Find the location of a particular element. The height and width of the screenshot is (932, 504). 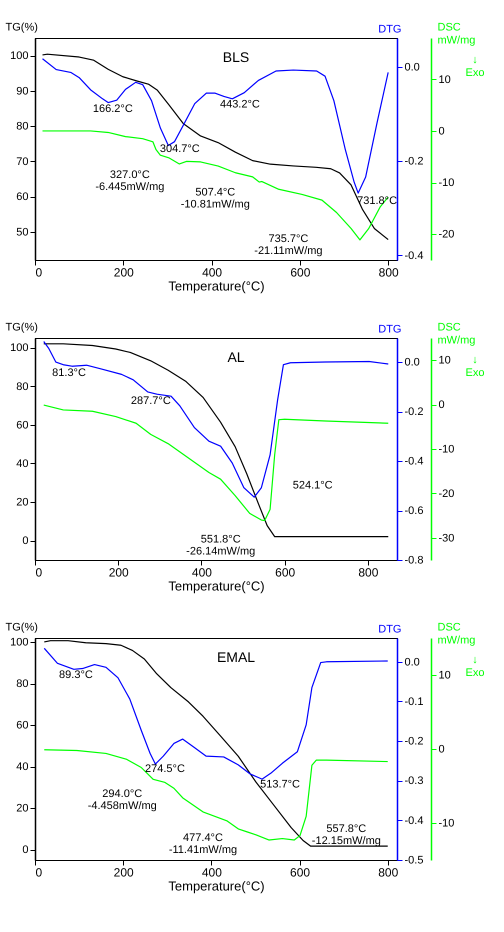

text: BLS is located at coordinates (236, 57).